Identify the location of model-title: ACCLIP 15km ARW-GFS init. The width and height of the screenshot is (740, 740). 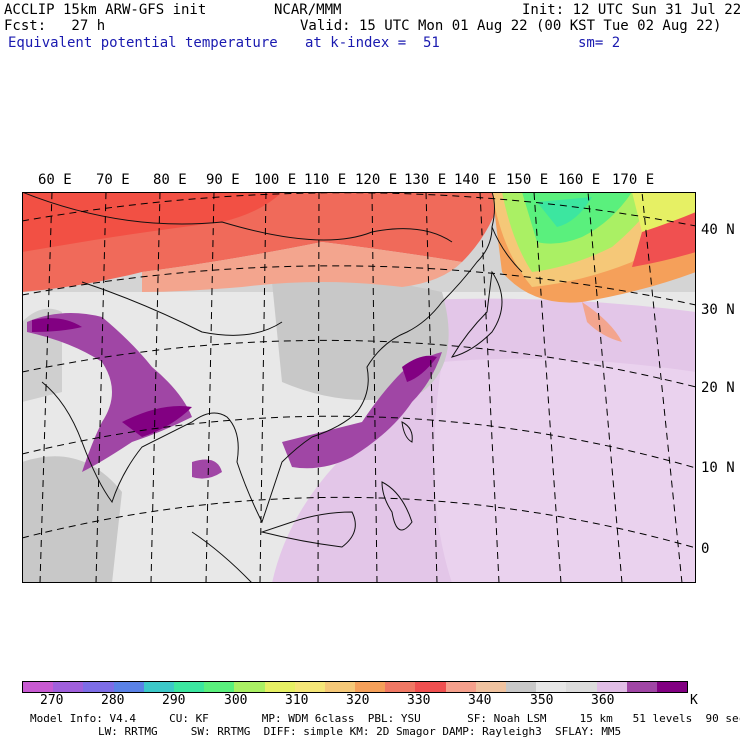
(105, 10).